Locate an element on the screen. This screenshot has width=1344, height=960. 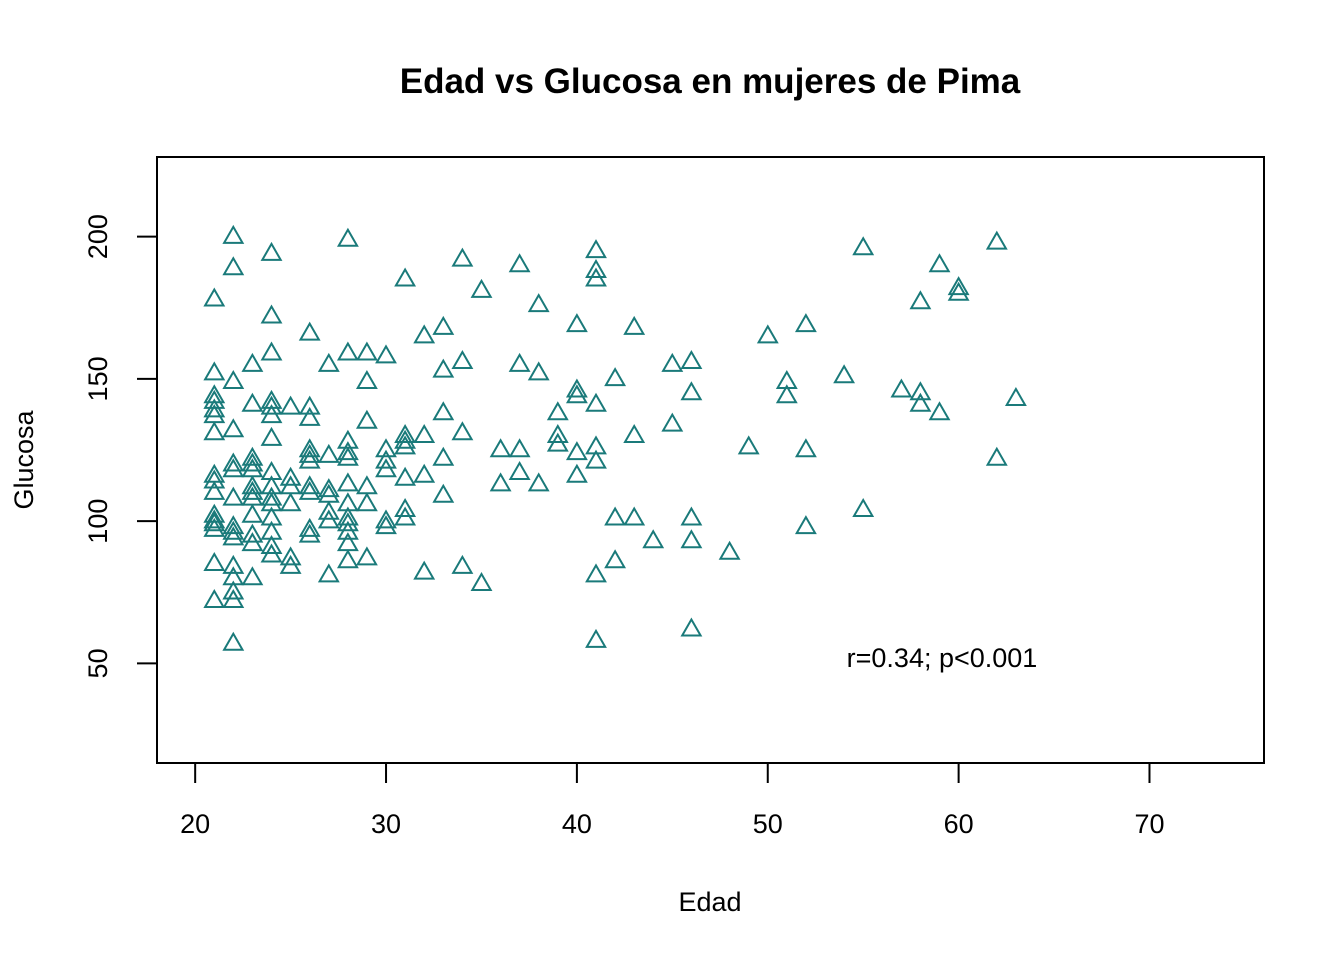
x-tick-label: 60 is located at coordinates (959, 824).